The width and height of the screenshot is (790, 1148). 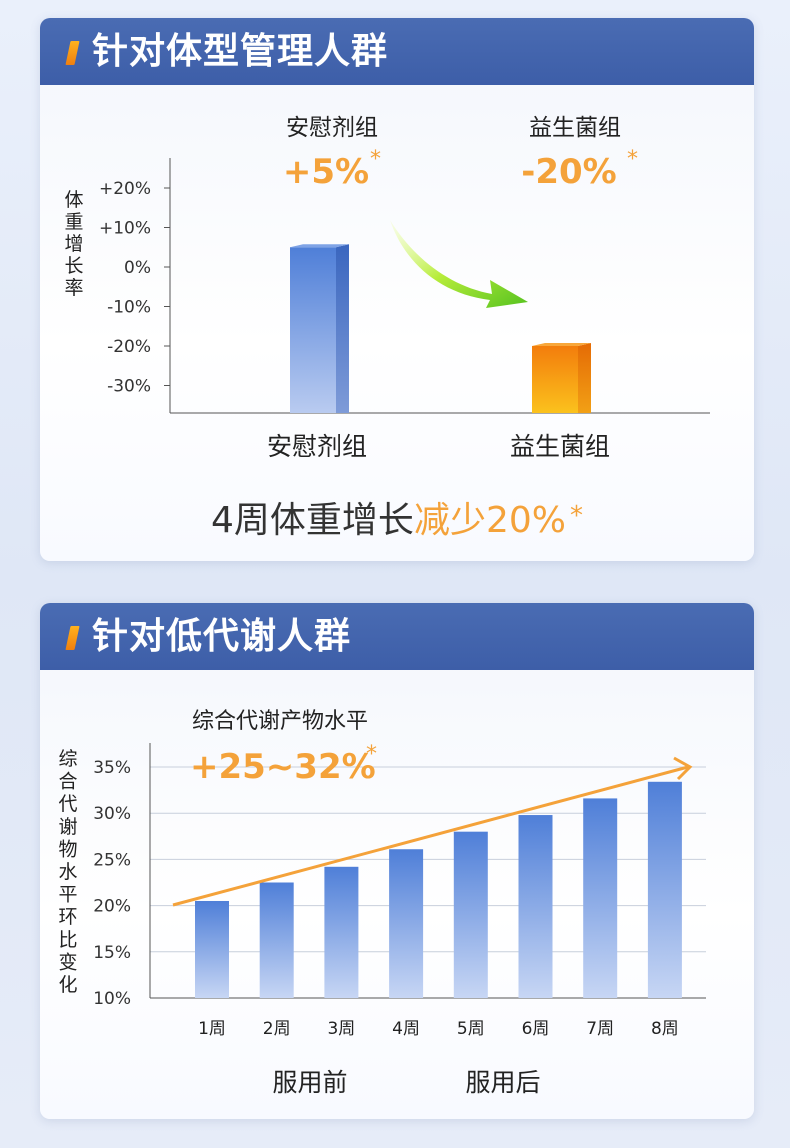 I want to click on trend-arrow-icon, so click(x=432, y=831).